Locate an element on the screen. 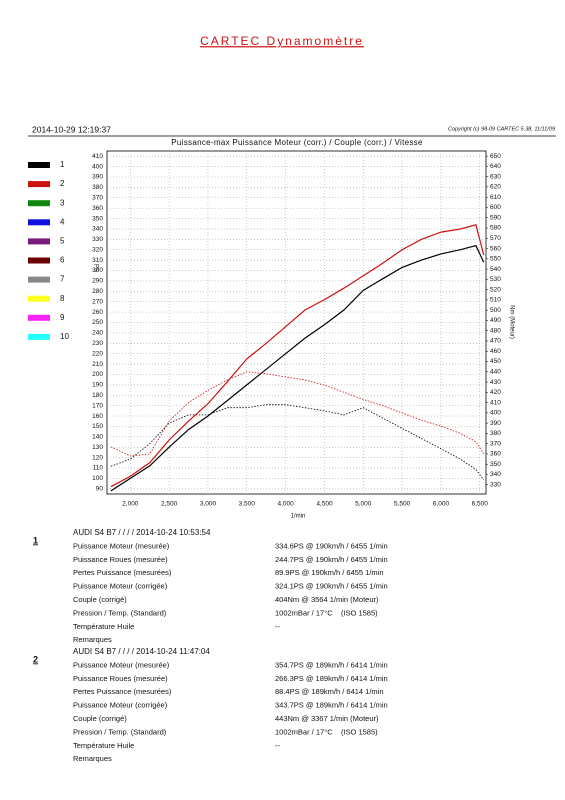 This screenshot has height=800, width=565. y-tick-label: 250 is located at coordinates (97, 322).